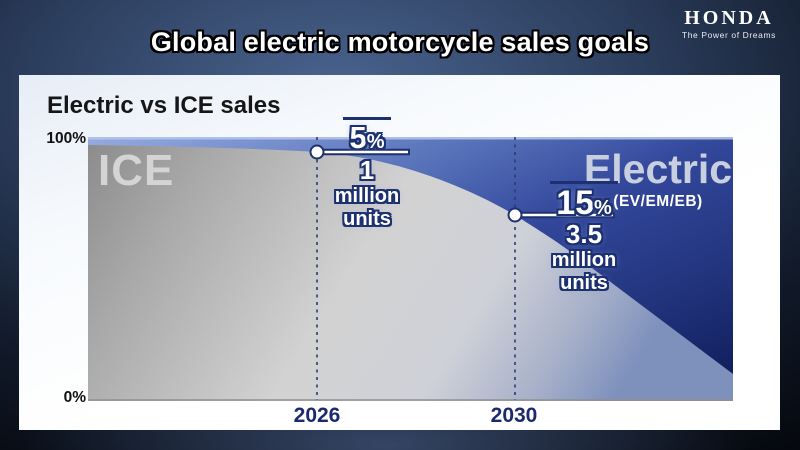 The width and height of the screenshot is (800, 450). What do you see at coordinates (658, 179) in the screenshot?
I see `electric-area-label: Electric (EV/EM/EB)` at bounding box center [658, 179].